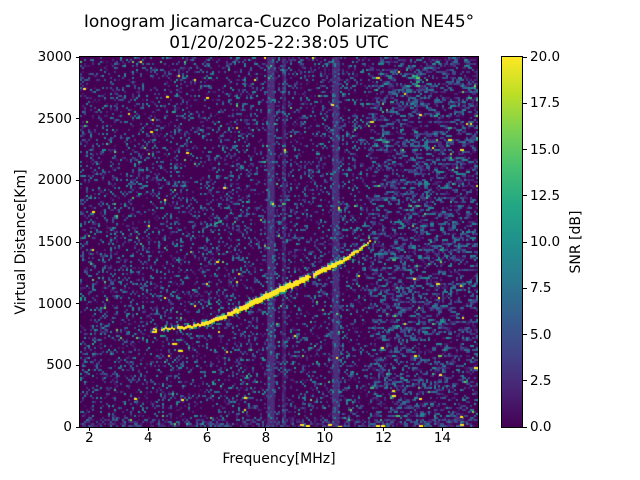 The width and height of the screenshot is (640, 480). What do you see at coordinates (541, 427) in the screenshot?
I see `colorbar-tick-label: 0.0` at bounding box center [541, 427].